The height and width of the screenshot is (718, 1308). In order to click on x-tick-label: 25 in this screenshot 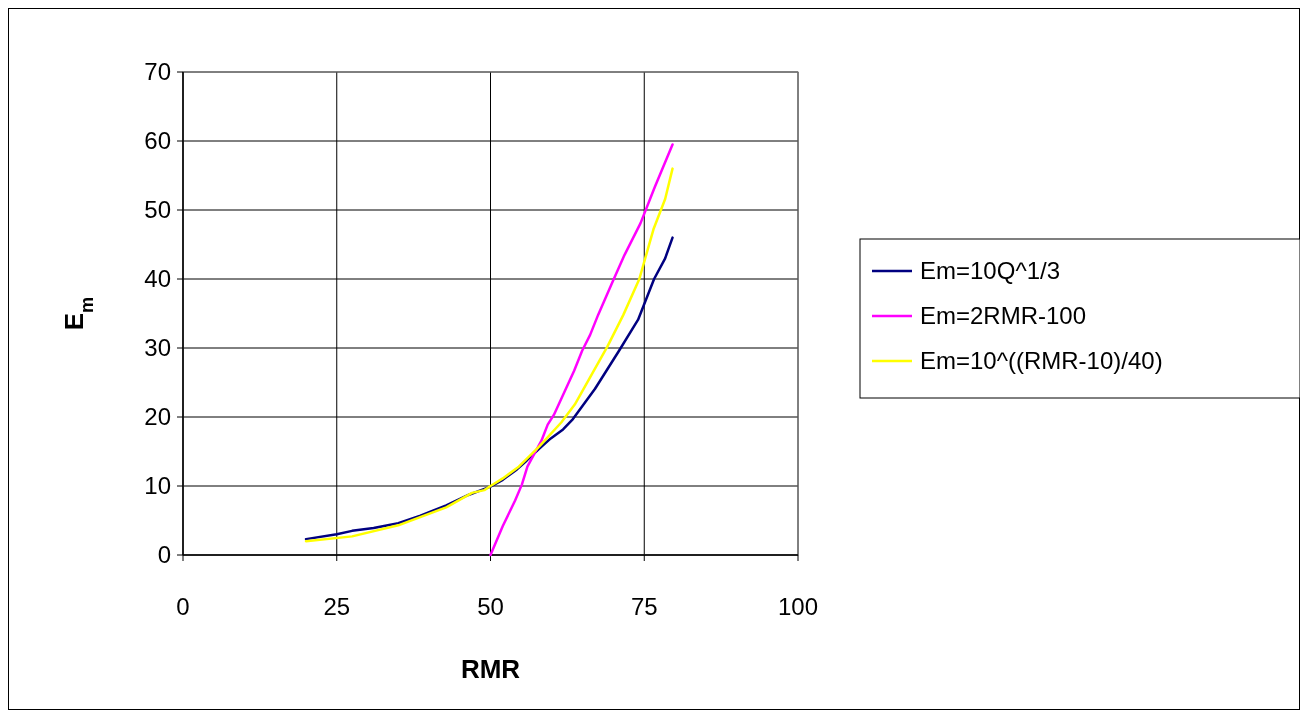, I will do `click(337, 606)`.